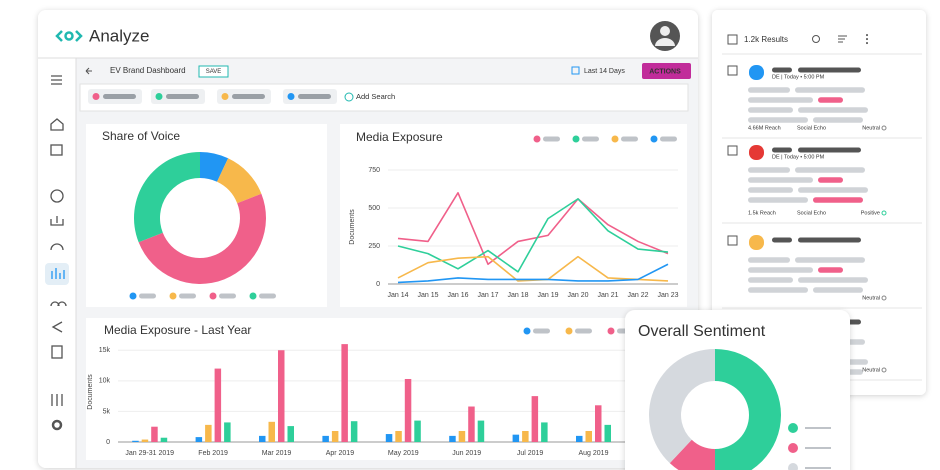 The height and width of the screenshot is (470, 940). I want to click on nav-explore, so click(57, 196).